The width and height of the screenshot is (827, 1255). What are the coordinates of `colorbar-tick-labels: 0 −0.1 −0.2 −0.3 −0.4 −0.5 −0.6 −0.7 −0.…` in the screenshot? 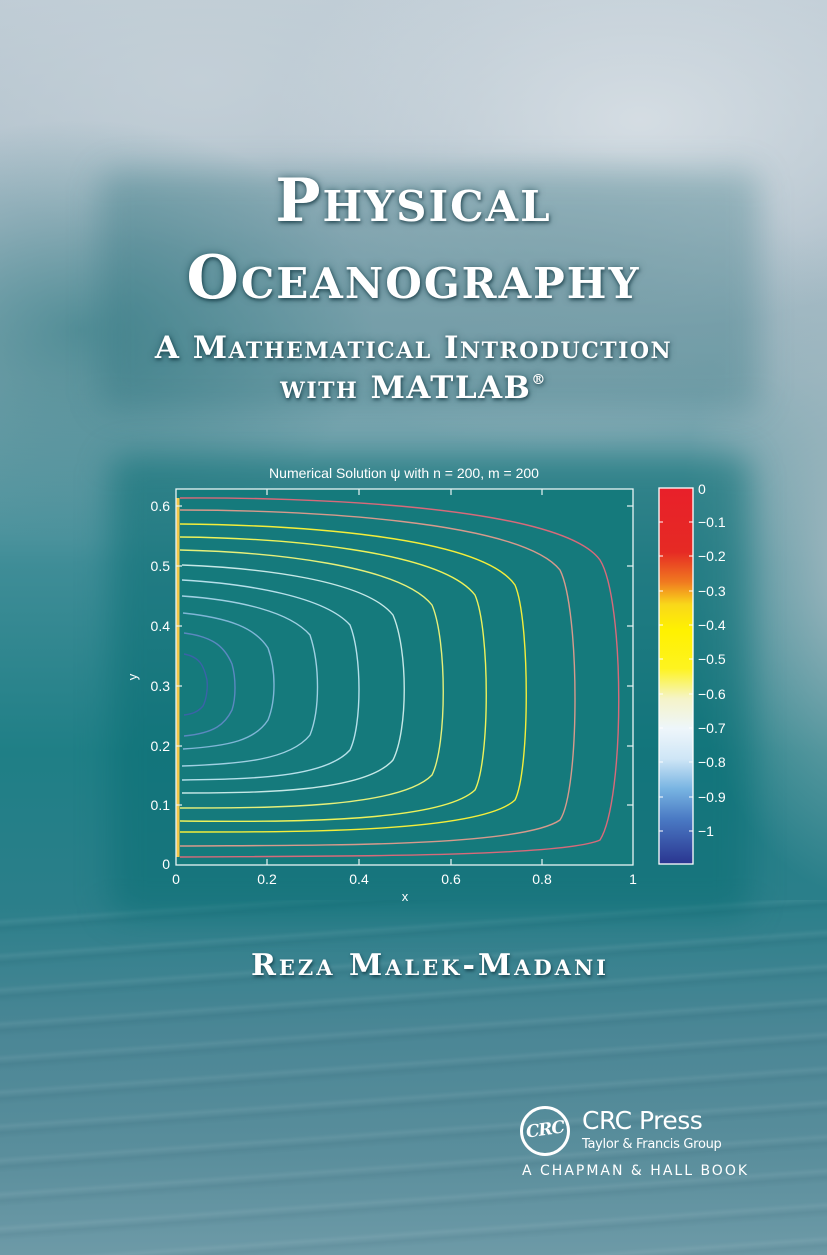 It's located at (712, 660).